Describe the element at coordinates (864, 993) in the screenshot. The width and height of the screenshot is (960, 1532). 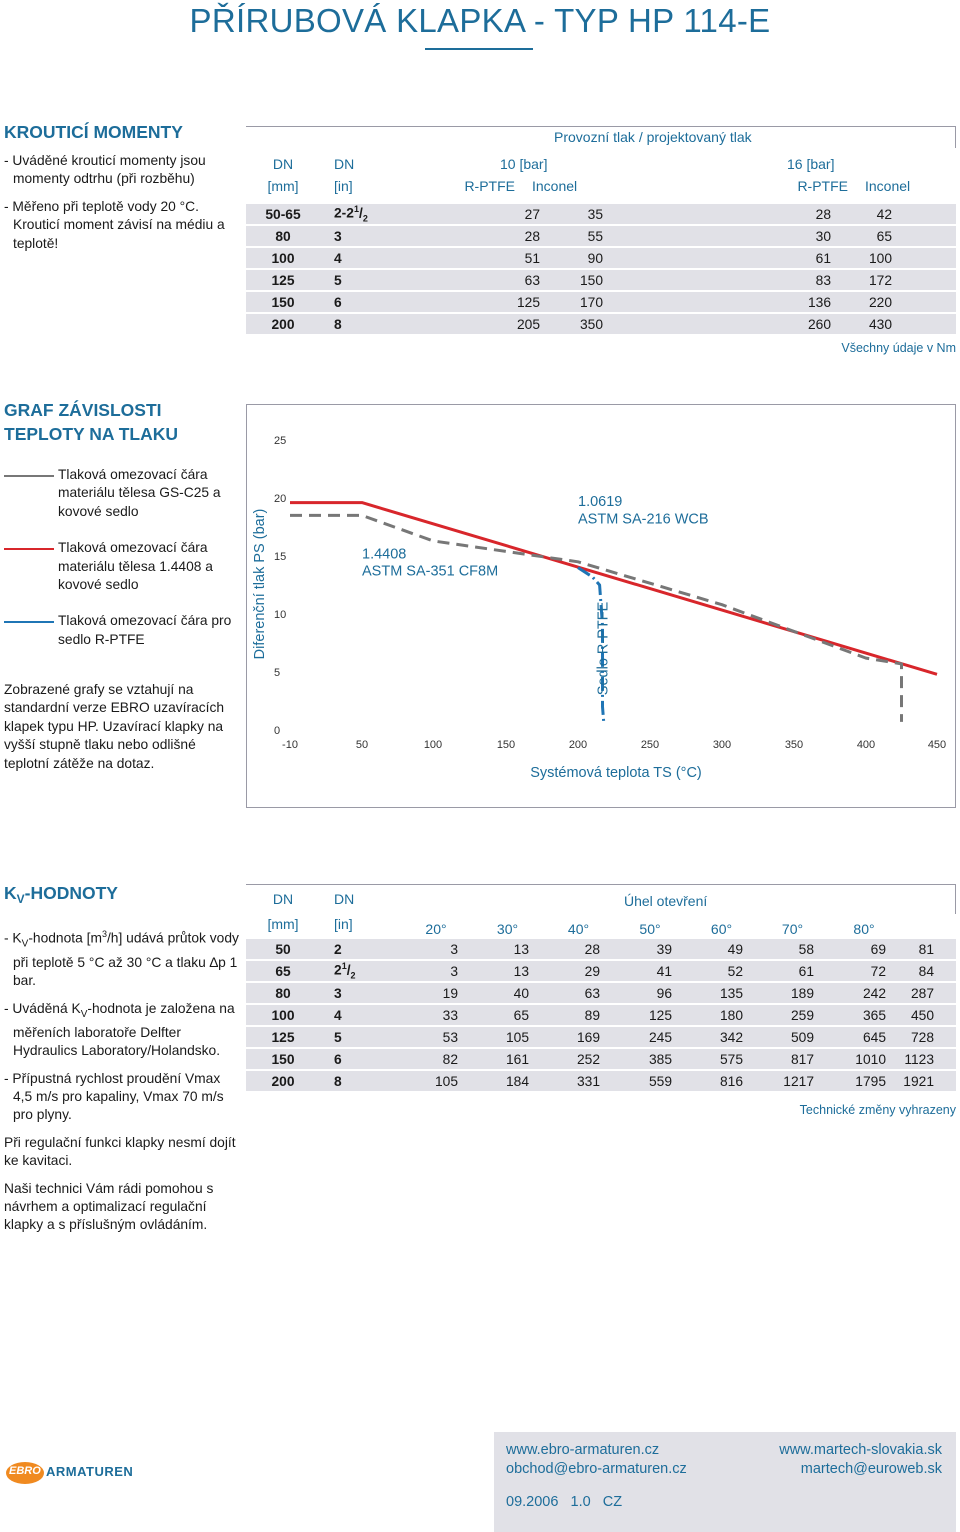
I see `kv-value: 242` at that location.